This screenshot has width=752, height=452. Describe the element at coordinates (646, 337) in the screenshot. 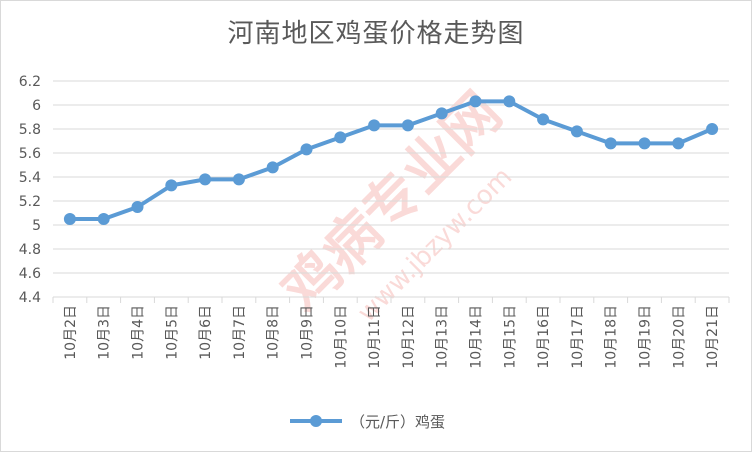

I see `x-tick-label: 10月19日` at that location.